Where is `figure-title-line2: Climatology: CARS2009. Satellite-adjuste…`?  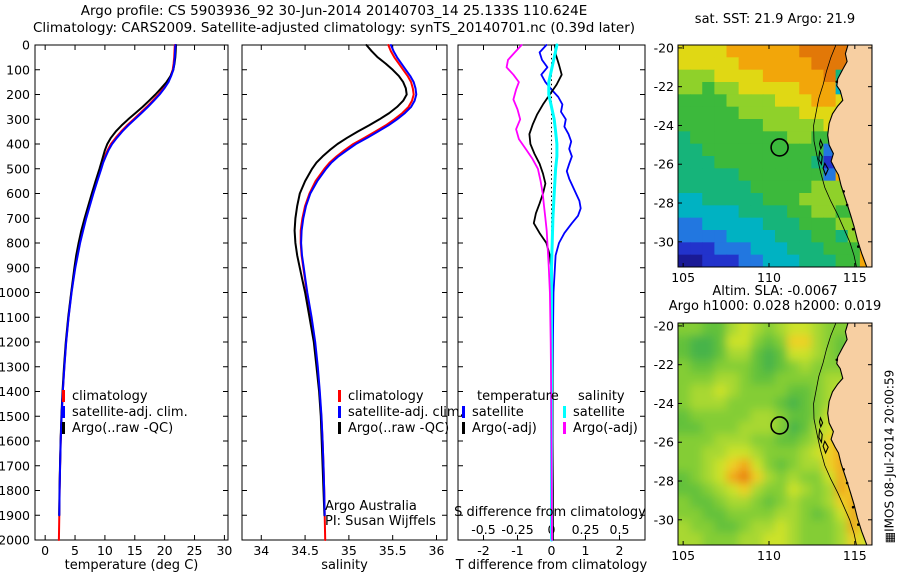
figure-title-line2: Climatology: CARS2009. Satellite-adjuste… is located at coordinates (334, 28).